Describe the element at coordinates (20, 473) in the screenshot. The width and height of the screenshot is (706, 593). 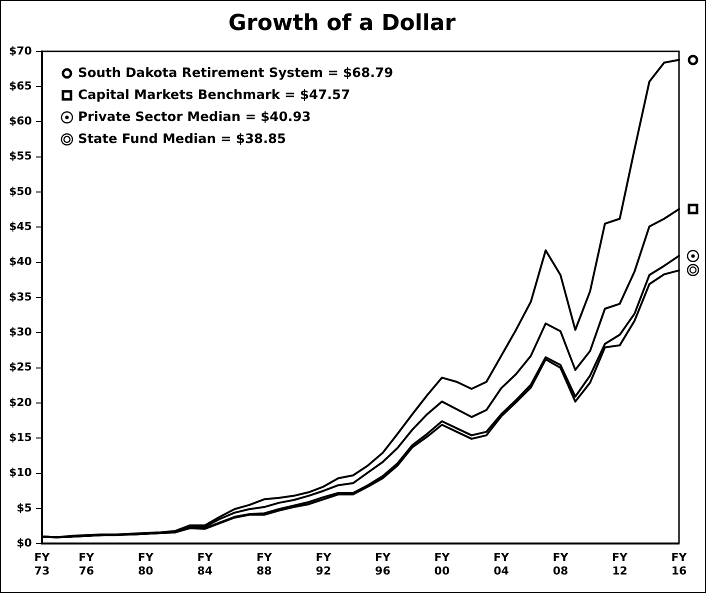
I see `y-tick-label: $10` at that location.